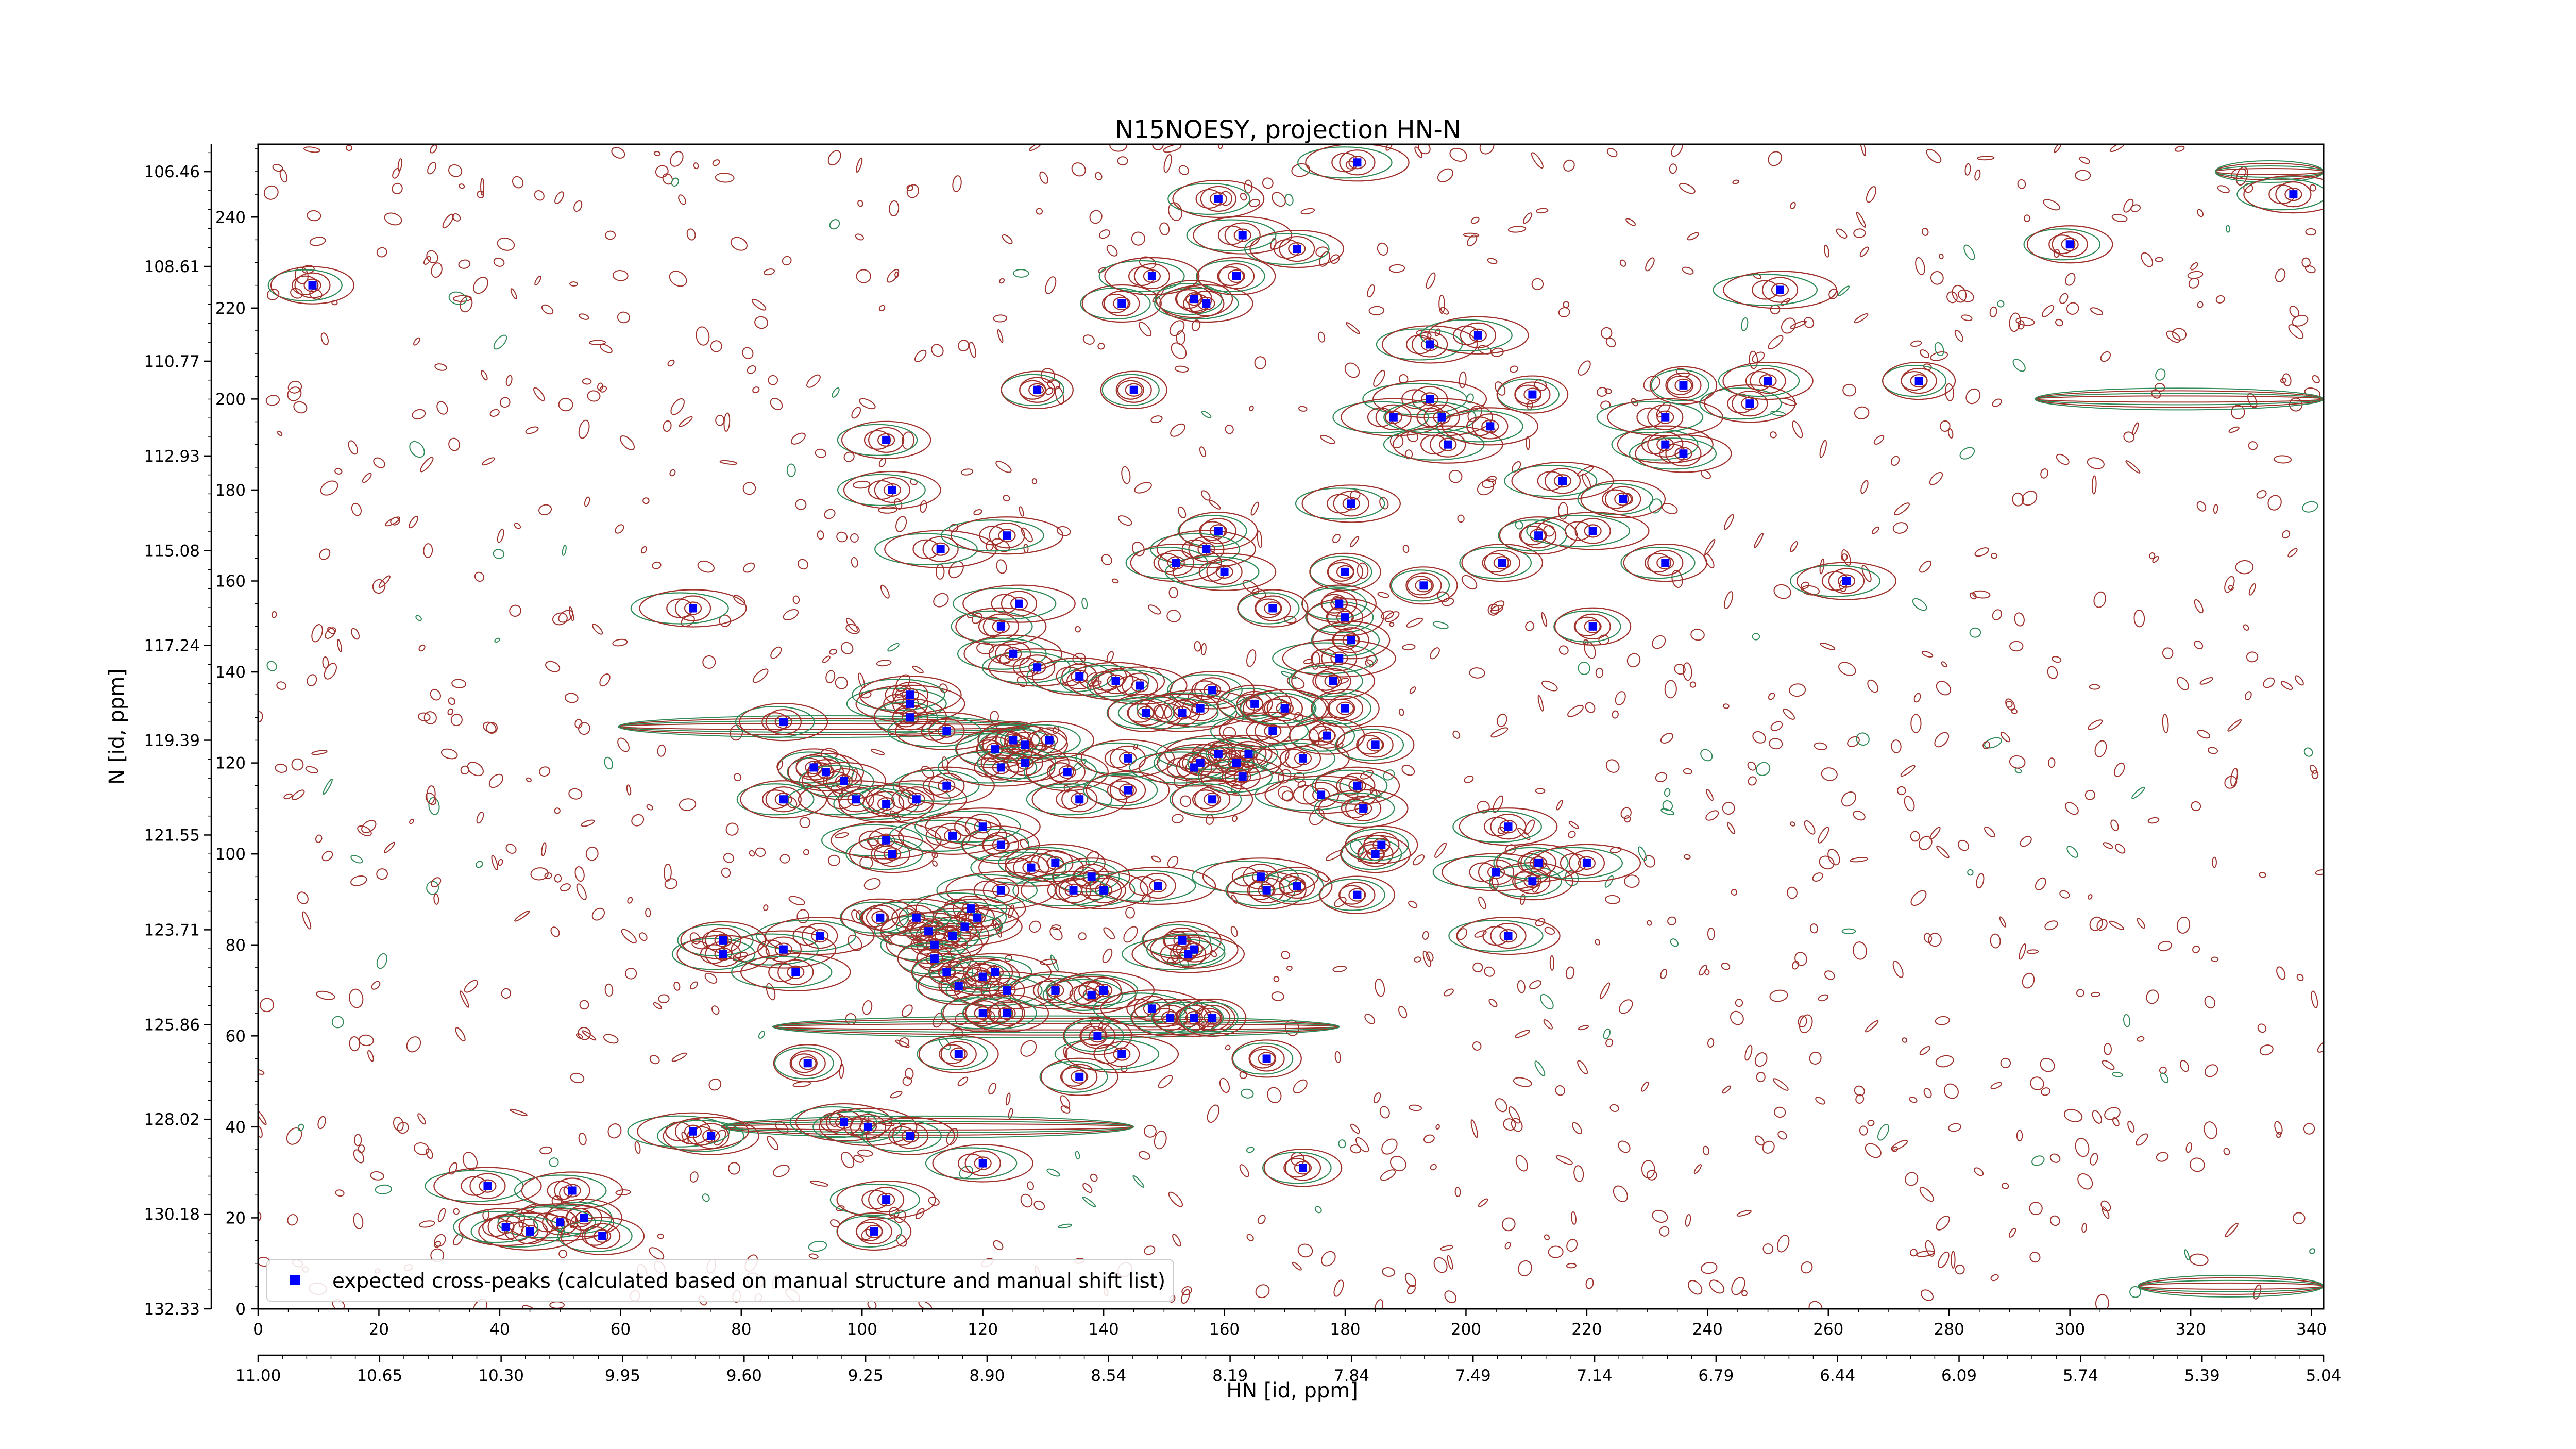 This screenshot has height=1449, width=2576. Describe the element at coordinates (2080, 1376) in the screenshot. I see `hn-ppm-tick-label: 5.74` at that location.